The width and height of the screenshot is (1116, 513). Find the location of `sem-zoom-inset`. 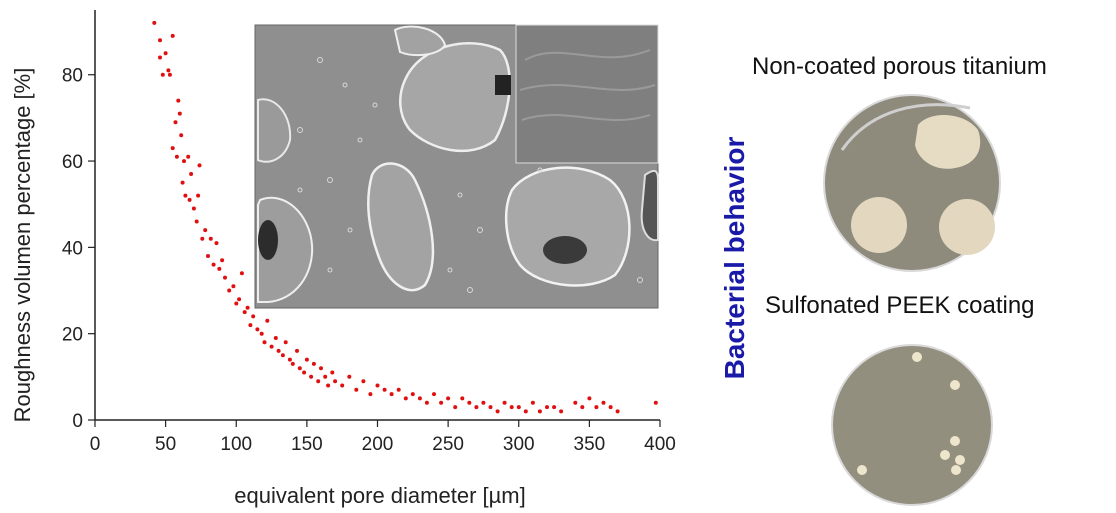

sem-zoom-inset is located at coordinates (587, 94).